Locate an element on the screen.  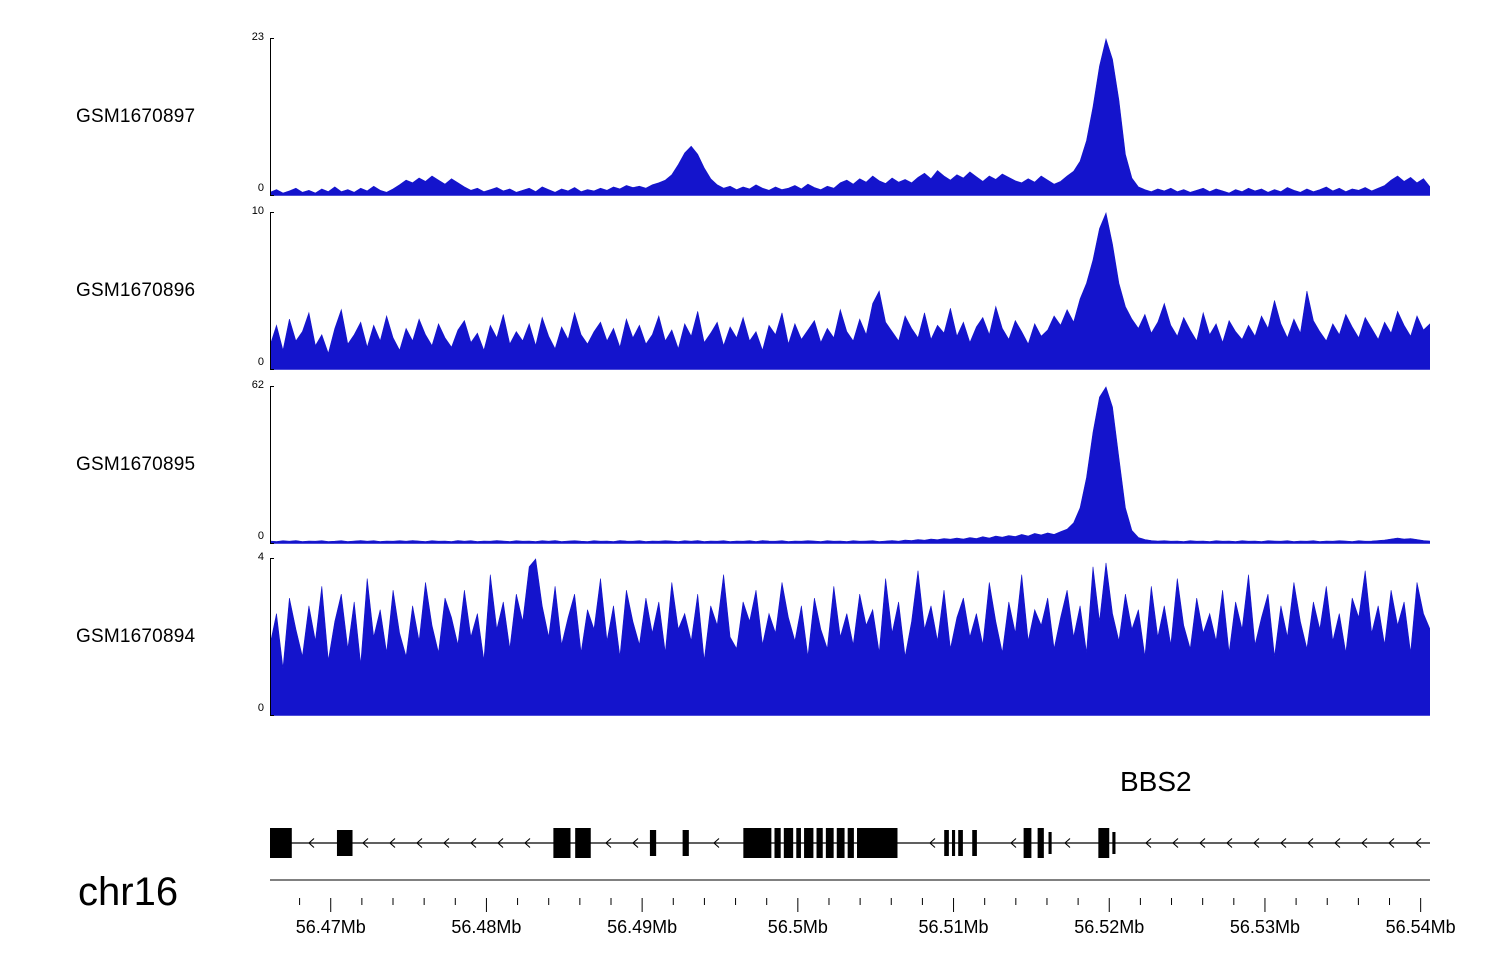
x-tick-label-56.5Mb: 56.5Mb is located at coordinates (797, 927).